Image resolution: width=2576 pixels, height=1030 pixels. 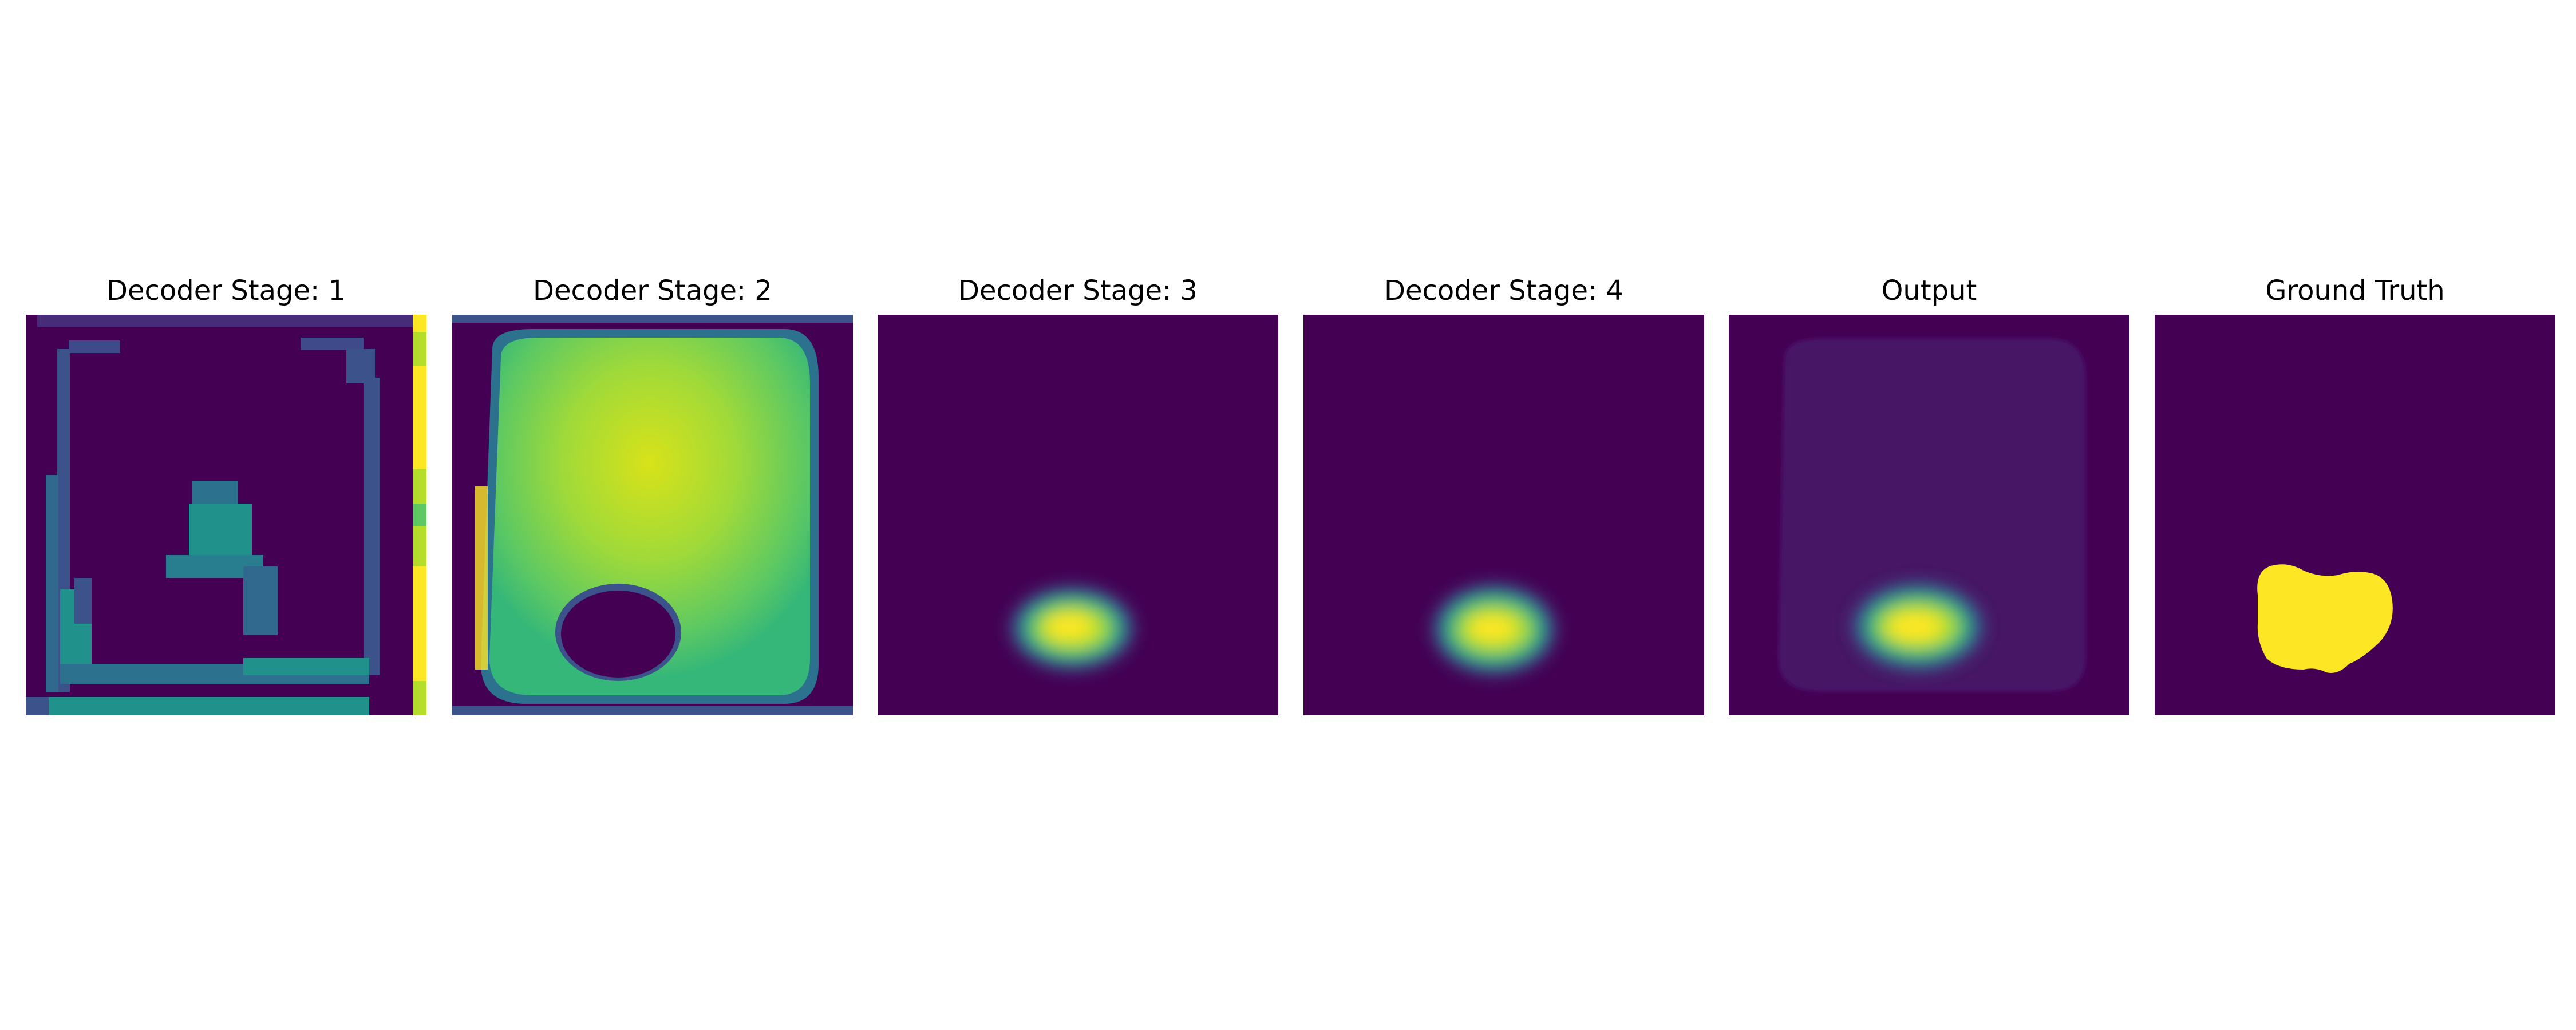 I want to click on binary-mask-image, so click(x=2355, y=515).